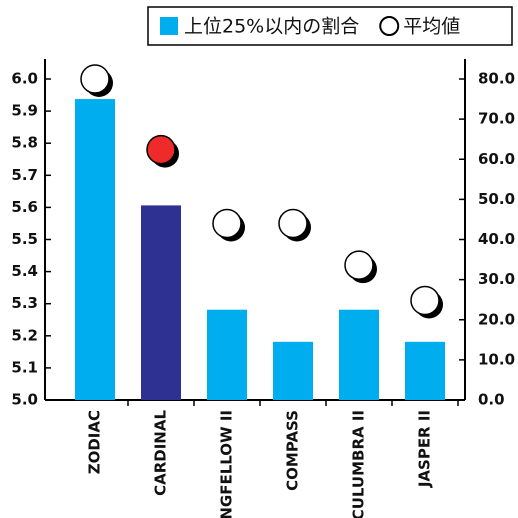 The height and width of the screenshot is (518, 518). Describe the element at coordinates (496, 119) in the screenshot. I see `y2-tick-label: 70.0` at that location.